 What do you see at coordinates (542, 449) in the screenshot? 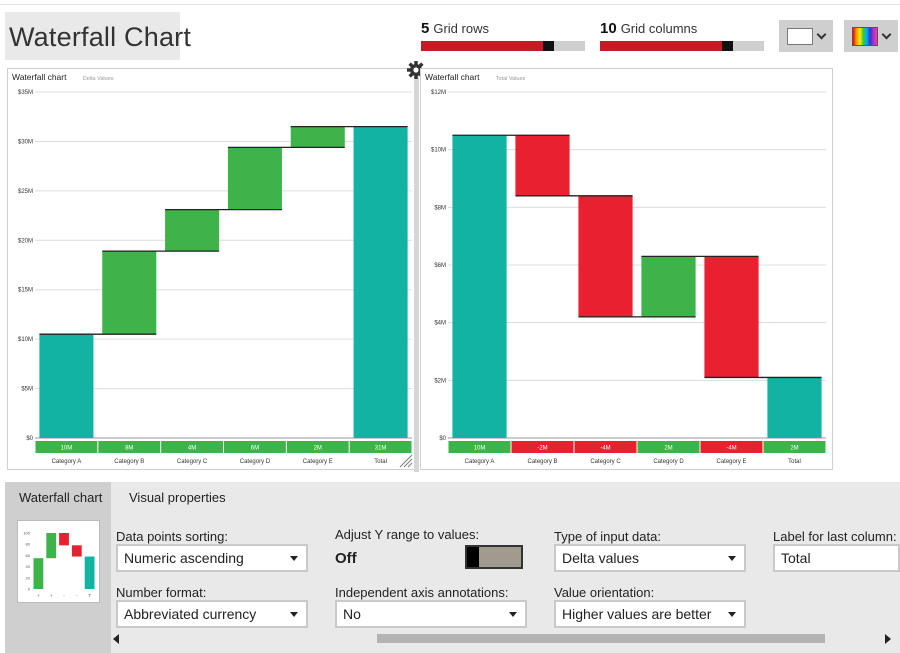
I see `value-label: -2M` at bounding box center [542, 449].